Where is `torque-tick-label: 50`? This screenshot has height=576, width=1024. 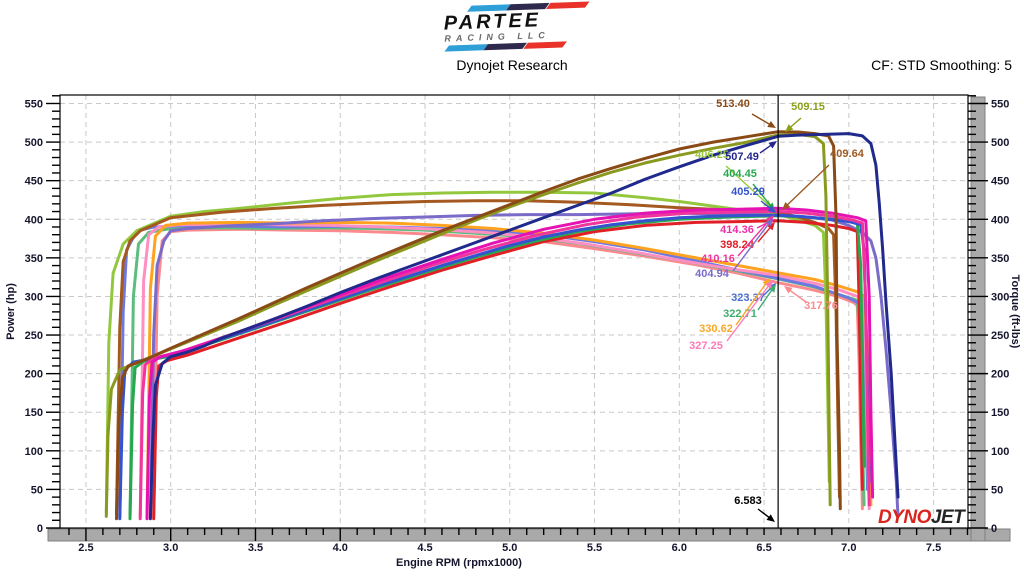
torque-tick-label: 50 is located at coordinates (997, 490).